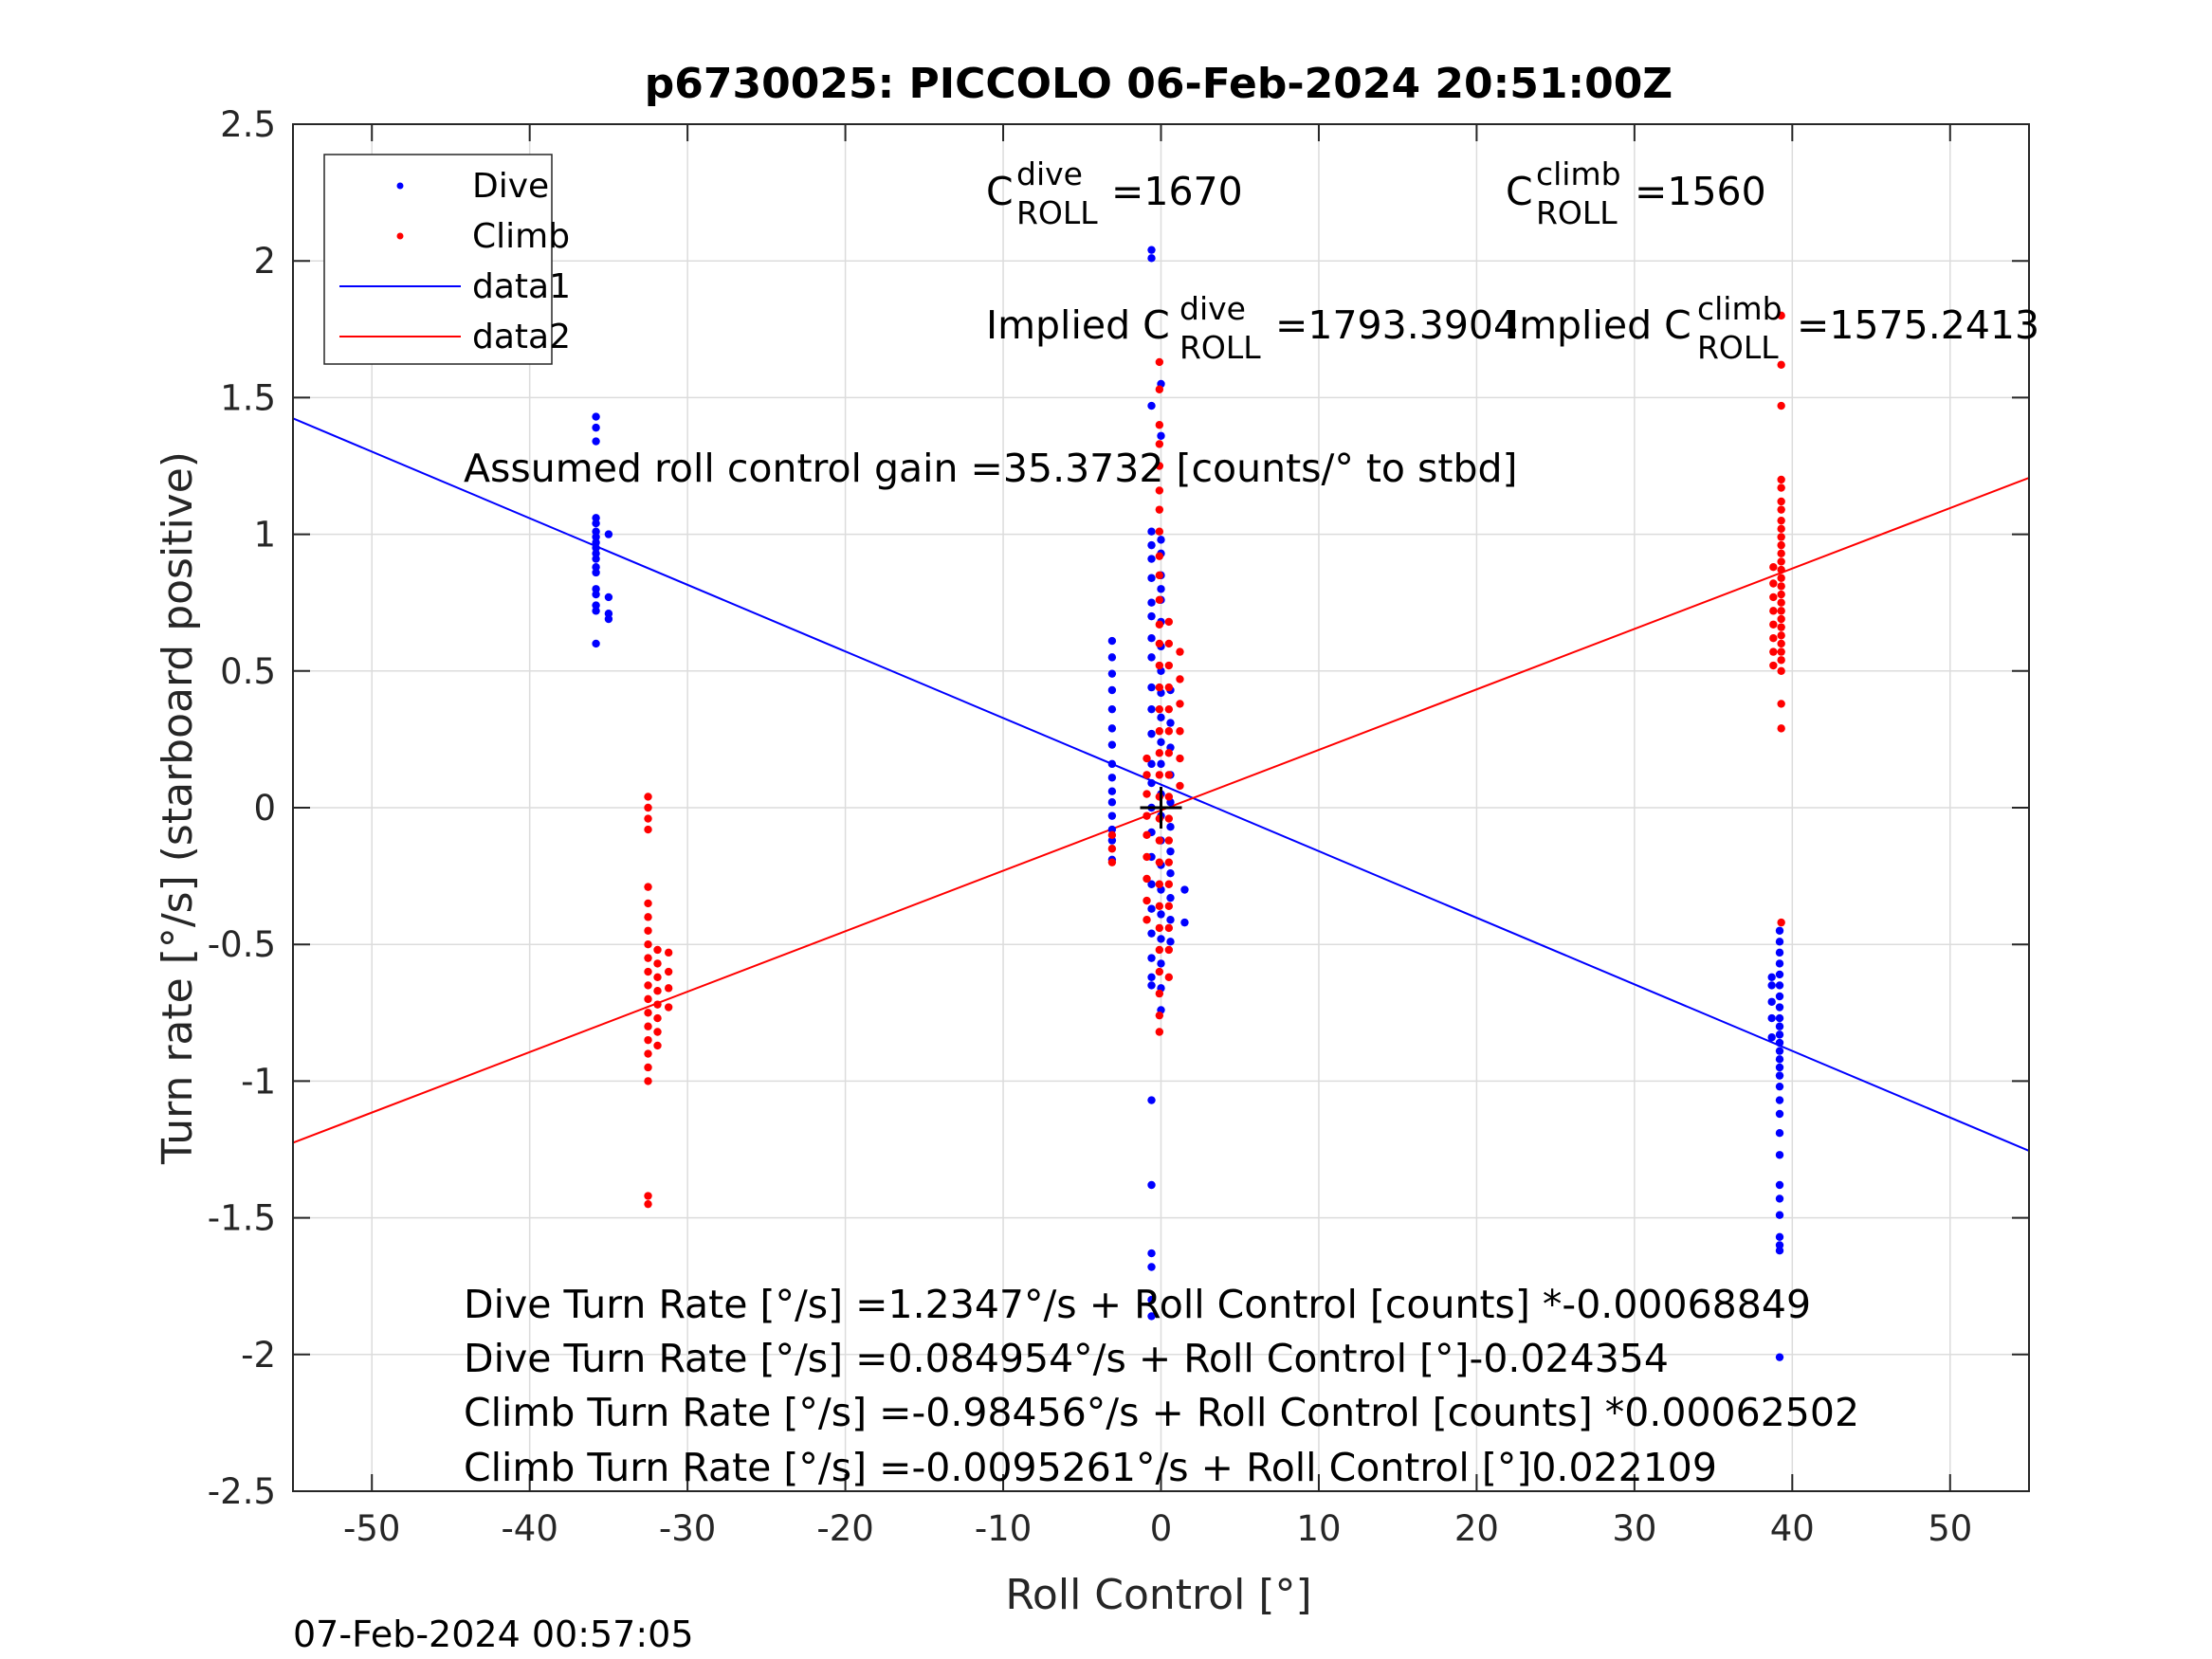 The width and height of the screenshot is (2212, 1659). What do you see at coordinates (1739, 308) in the screenshot?
I see `implied-climb-superscript: climb` at bounding box center [1739, 308].